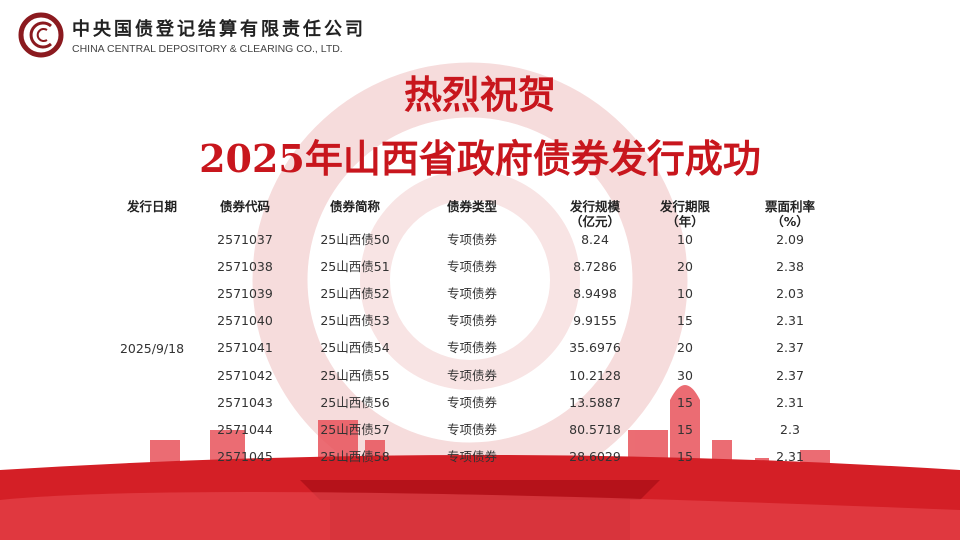 This screenshot has width=960, height=540. What do you see at coordinates (685, 375) in the screenshot?
I see `cell-term: 30` at bounding box center [685, 375].